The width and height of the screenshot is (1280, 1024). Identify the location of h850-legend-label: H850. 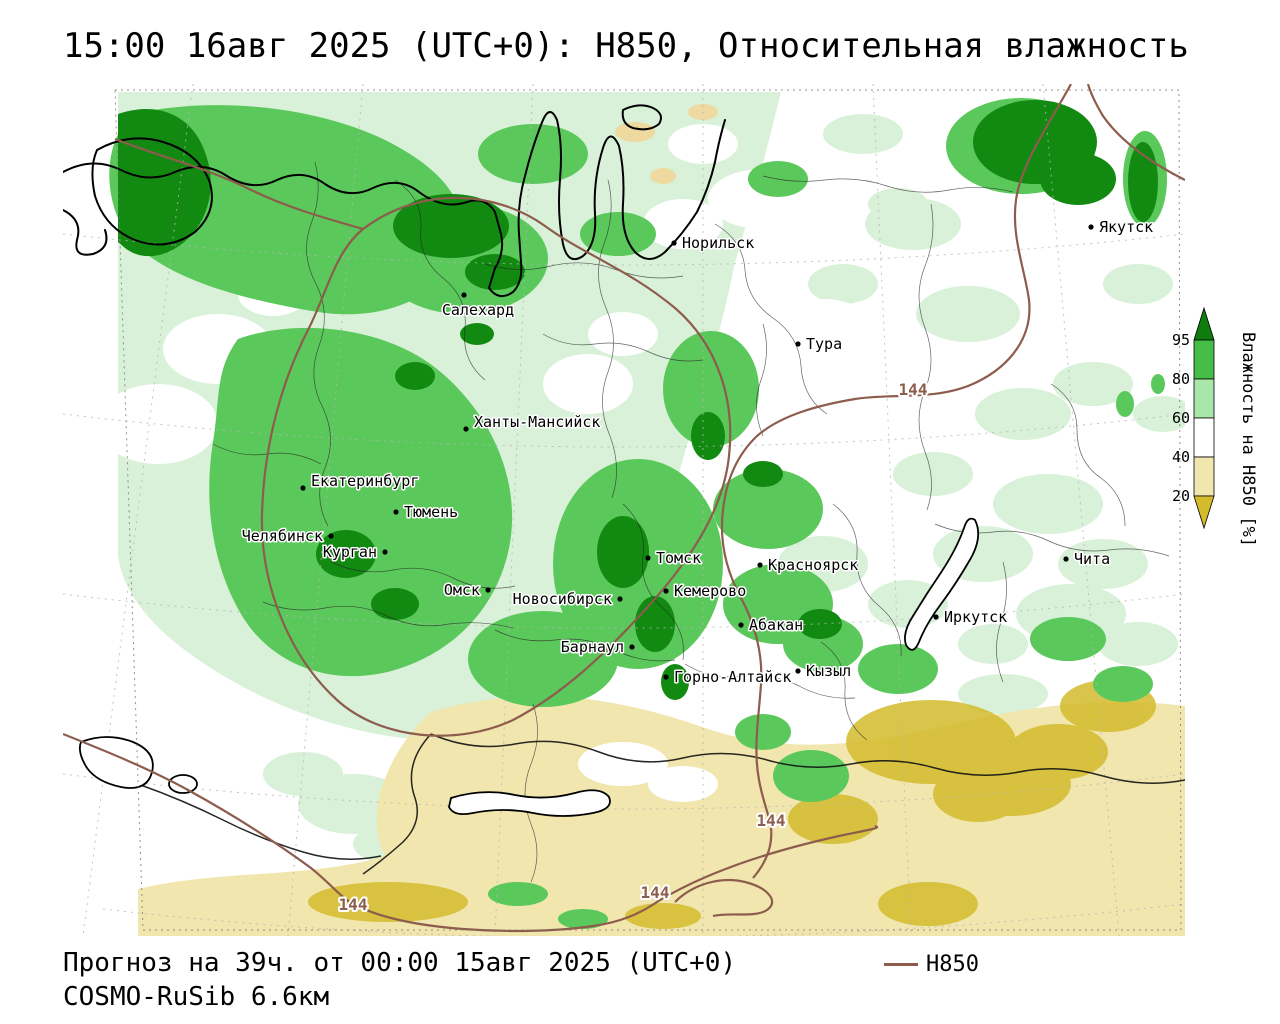
(952, 964).